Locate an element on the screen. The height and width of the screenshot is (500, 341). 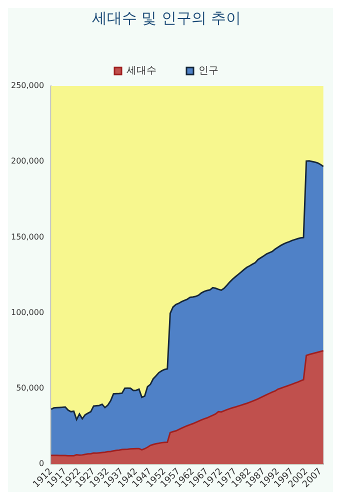
y-tick-label: 250,000 is located at coordinates (27, 85).